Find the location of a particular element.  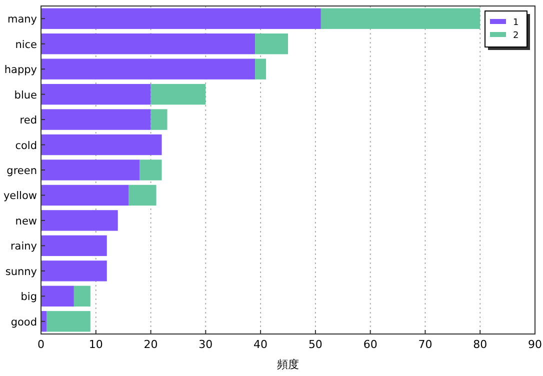

x-tick-label: 70 is located at coordinates (425, 344).